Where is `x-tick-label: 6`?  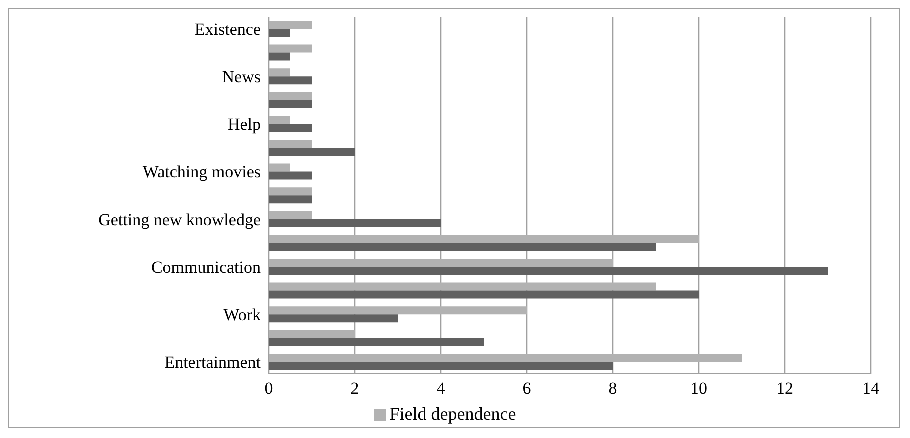 x-tick-label: 6 is located at coordinates (527, 388).